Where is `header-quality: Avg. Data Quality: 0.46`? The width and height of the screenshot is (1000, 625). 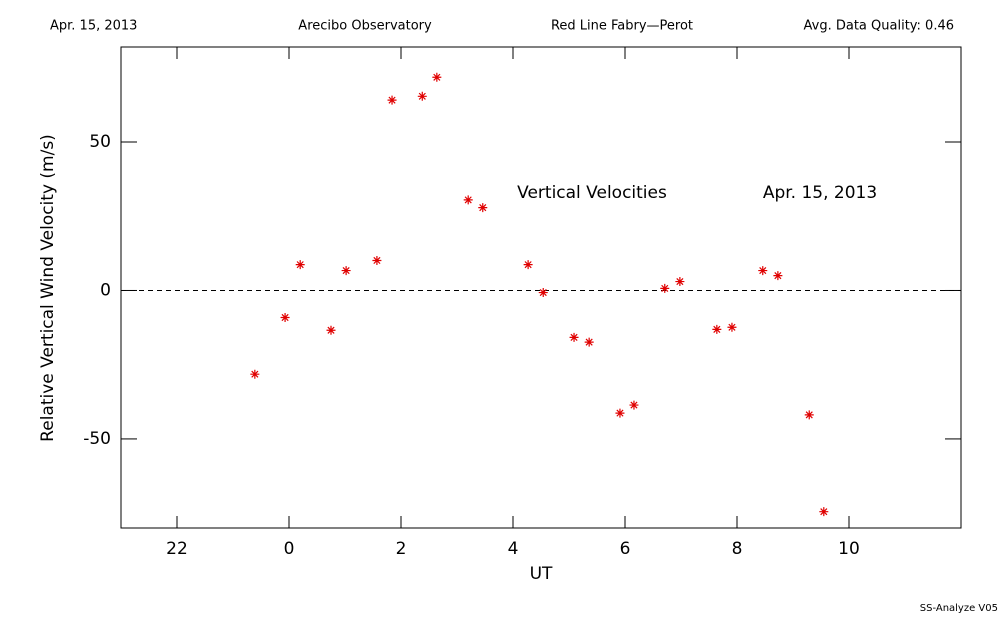
header-quality: Avg. Data Quality: 0.46 is located at coordinates (879, 26).